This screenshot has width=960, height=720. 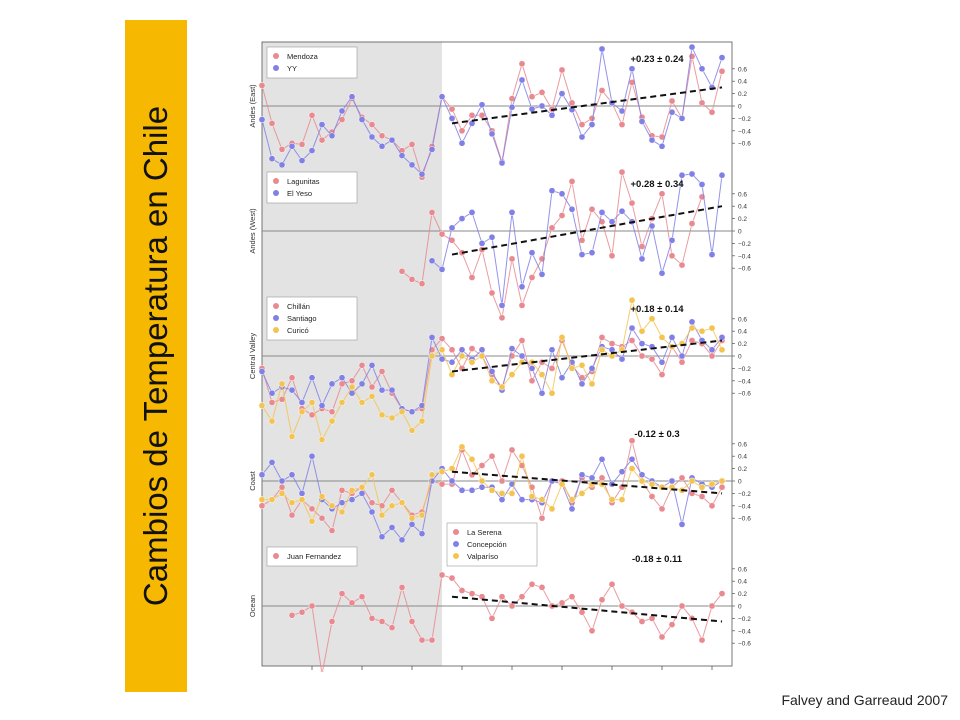 What do you see at coordinates (744, 369) in the screenshot?
I see `y-tick-label: −0.2` at bounding box center [744, 369].